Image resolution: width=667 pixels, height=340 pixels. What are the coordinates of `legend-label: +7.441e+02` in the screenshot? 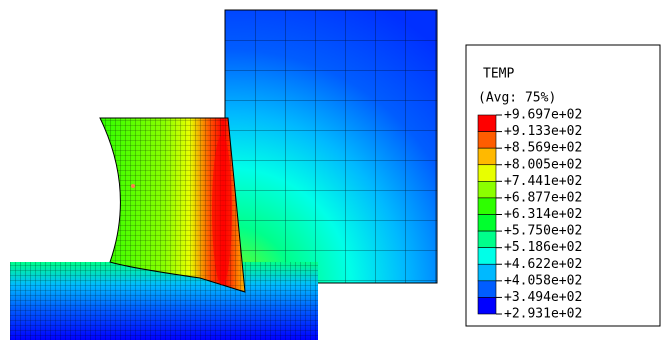 It's located at (543, 181).